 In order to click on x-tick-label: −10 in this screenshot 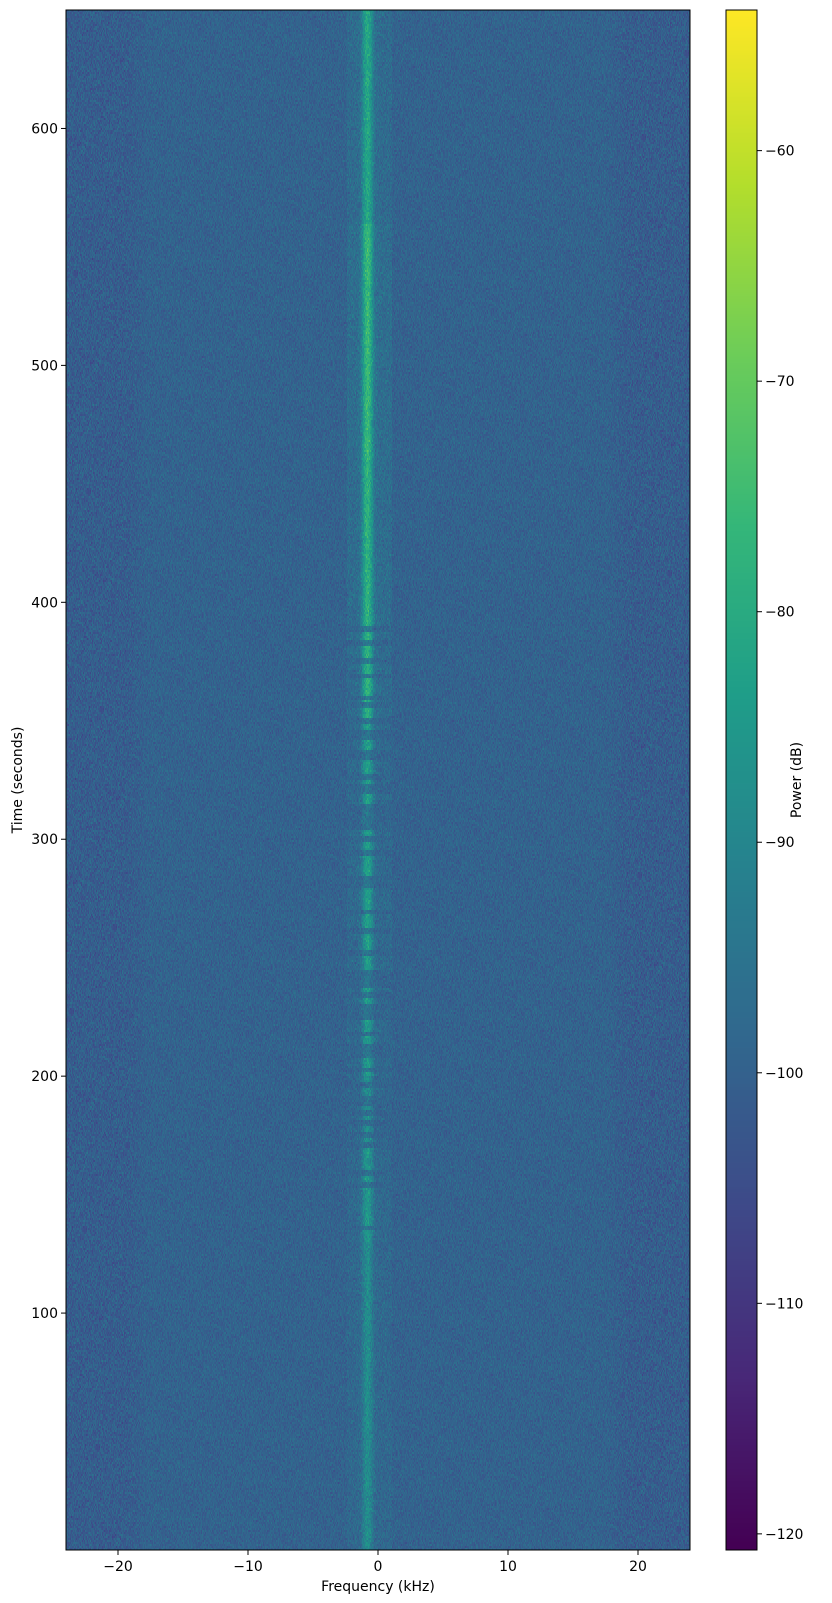, I will do `click(248, 1567)`.